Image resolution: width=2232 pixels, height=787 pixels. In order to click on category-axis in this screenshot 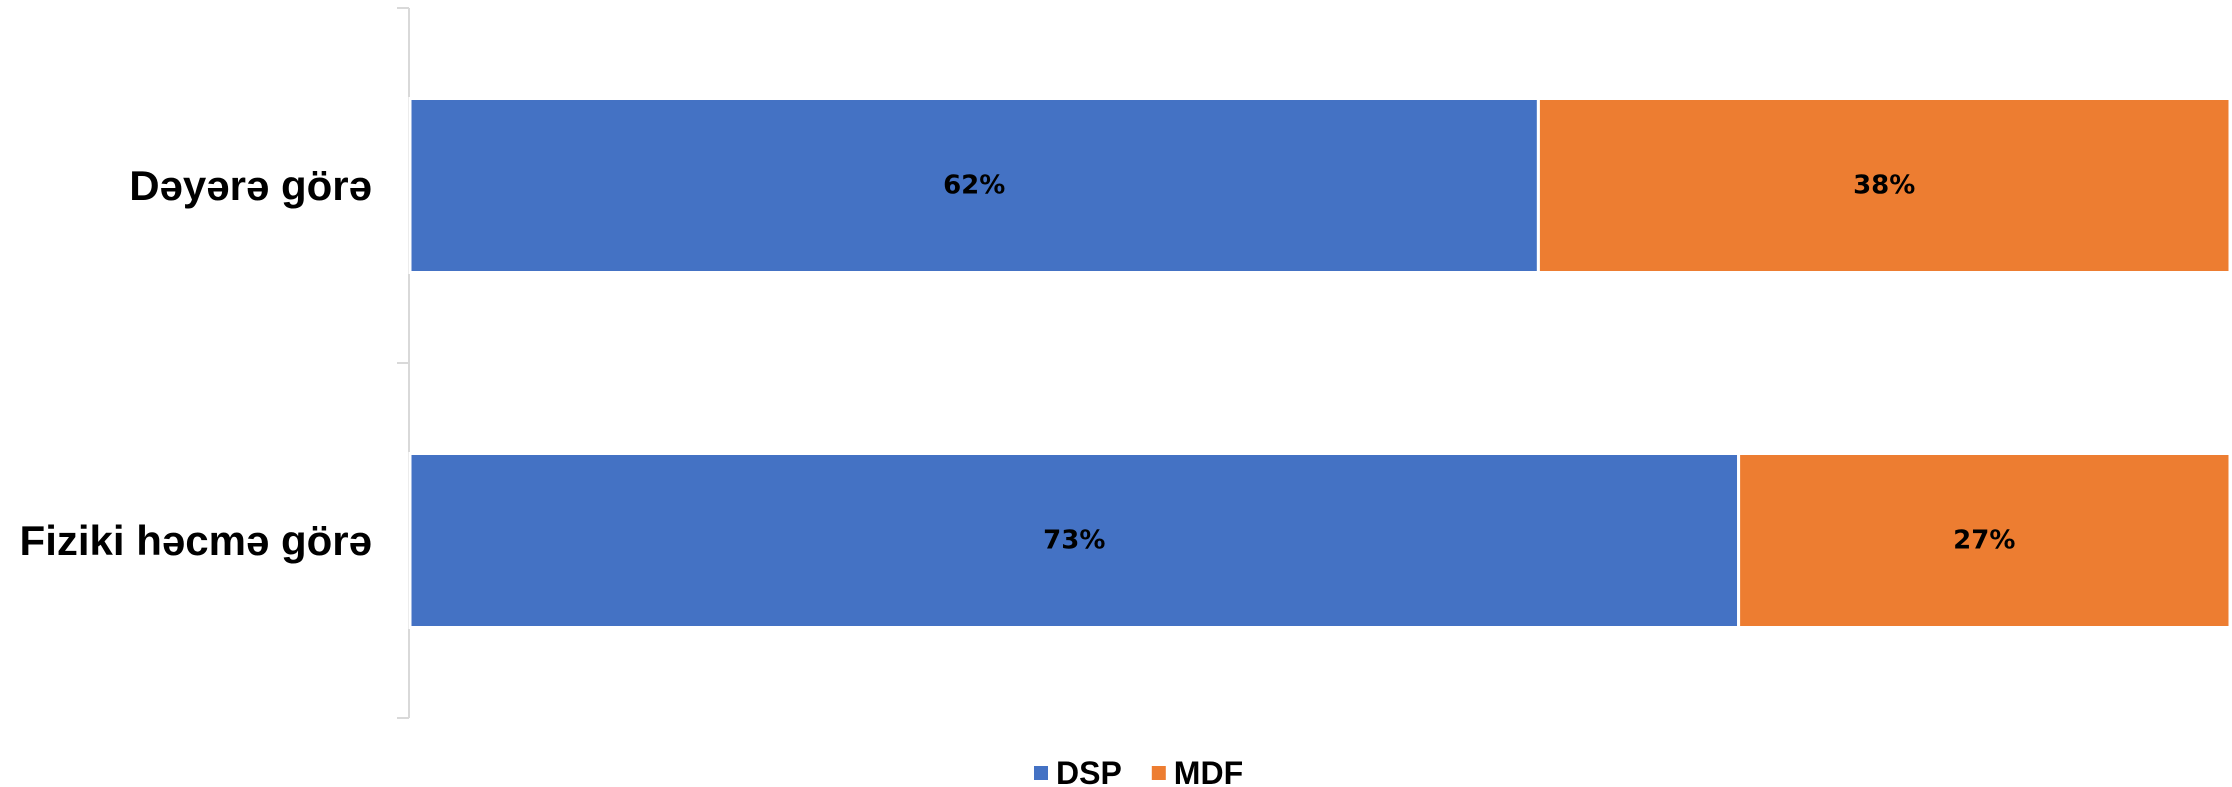, I will do `click(403, 363)`.